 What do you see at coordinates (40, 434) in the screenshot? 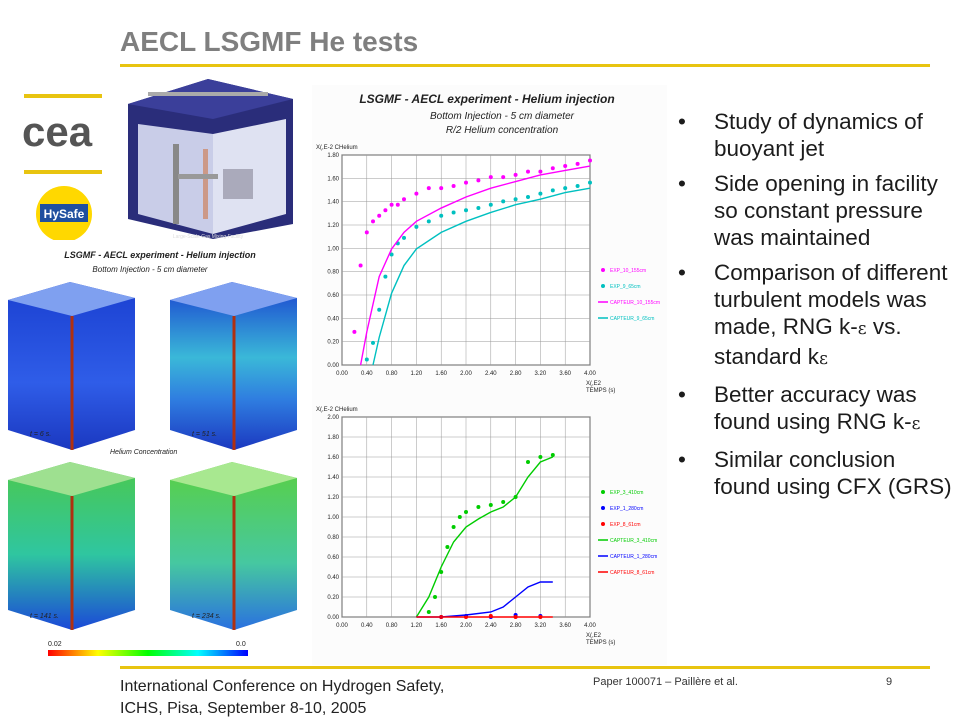
I see `sim-time-1: t = 6 s.` at bounding box center [40, 434].